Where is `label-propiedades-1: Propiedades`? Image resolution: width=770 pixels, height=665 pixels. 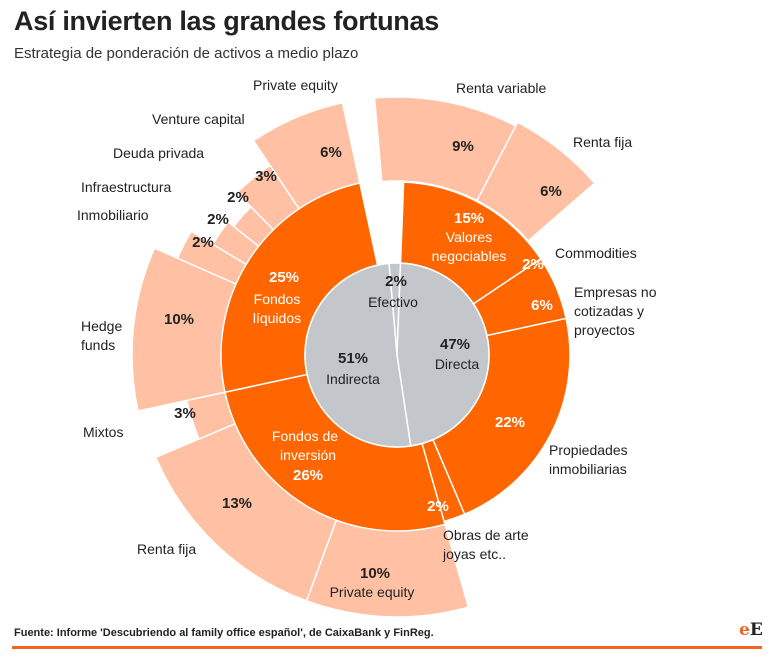
label-propiedades-1: Propiedades is located at coordinates (588, 450).